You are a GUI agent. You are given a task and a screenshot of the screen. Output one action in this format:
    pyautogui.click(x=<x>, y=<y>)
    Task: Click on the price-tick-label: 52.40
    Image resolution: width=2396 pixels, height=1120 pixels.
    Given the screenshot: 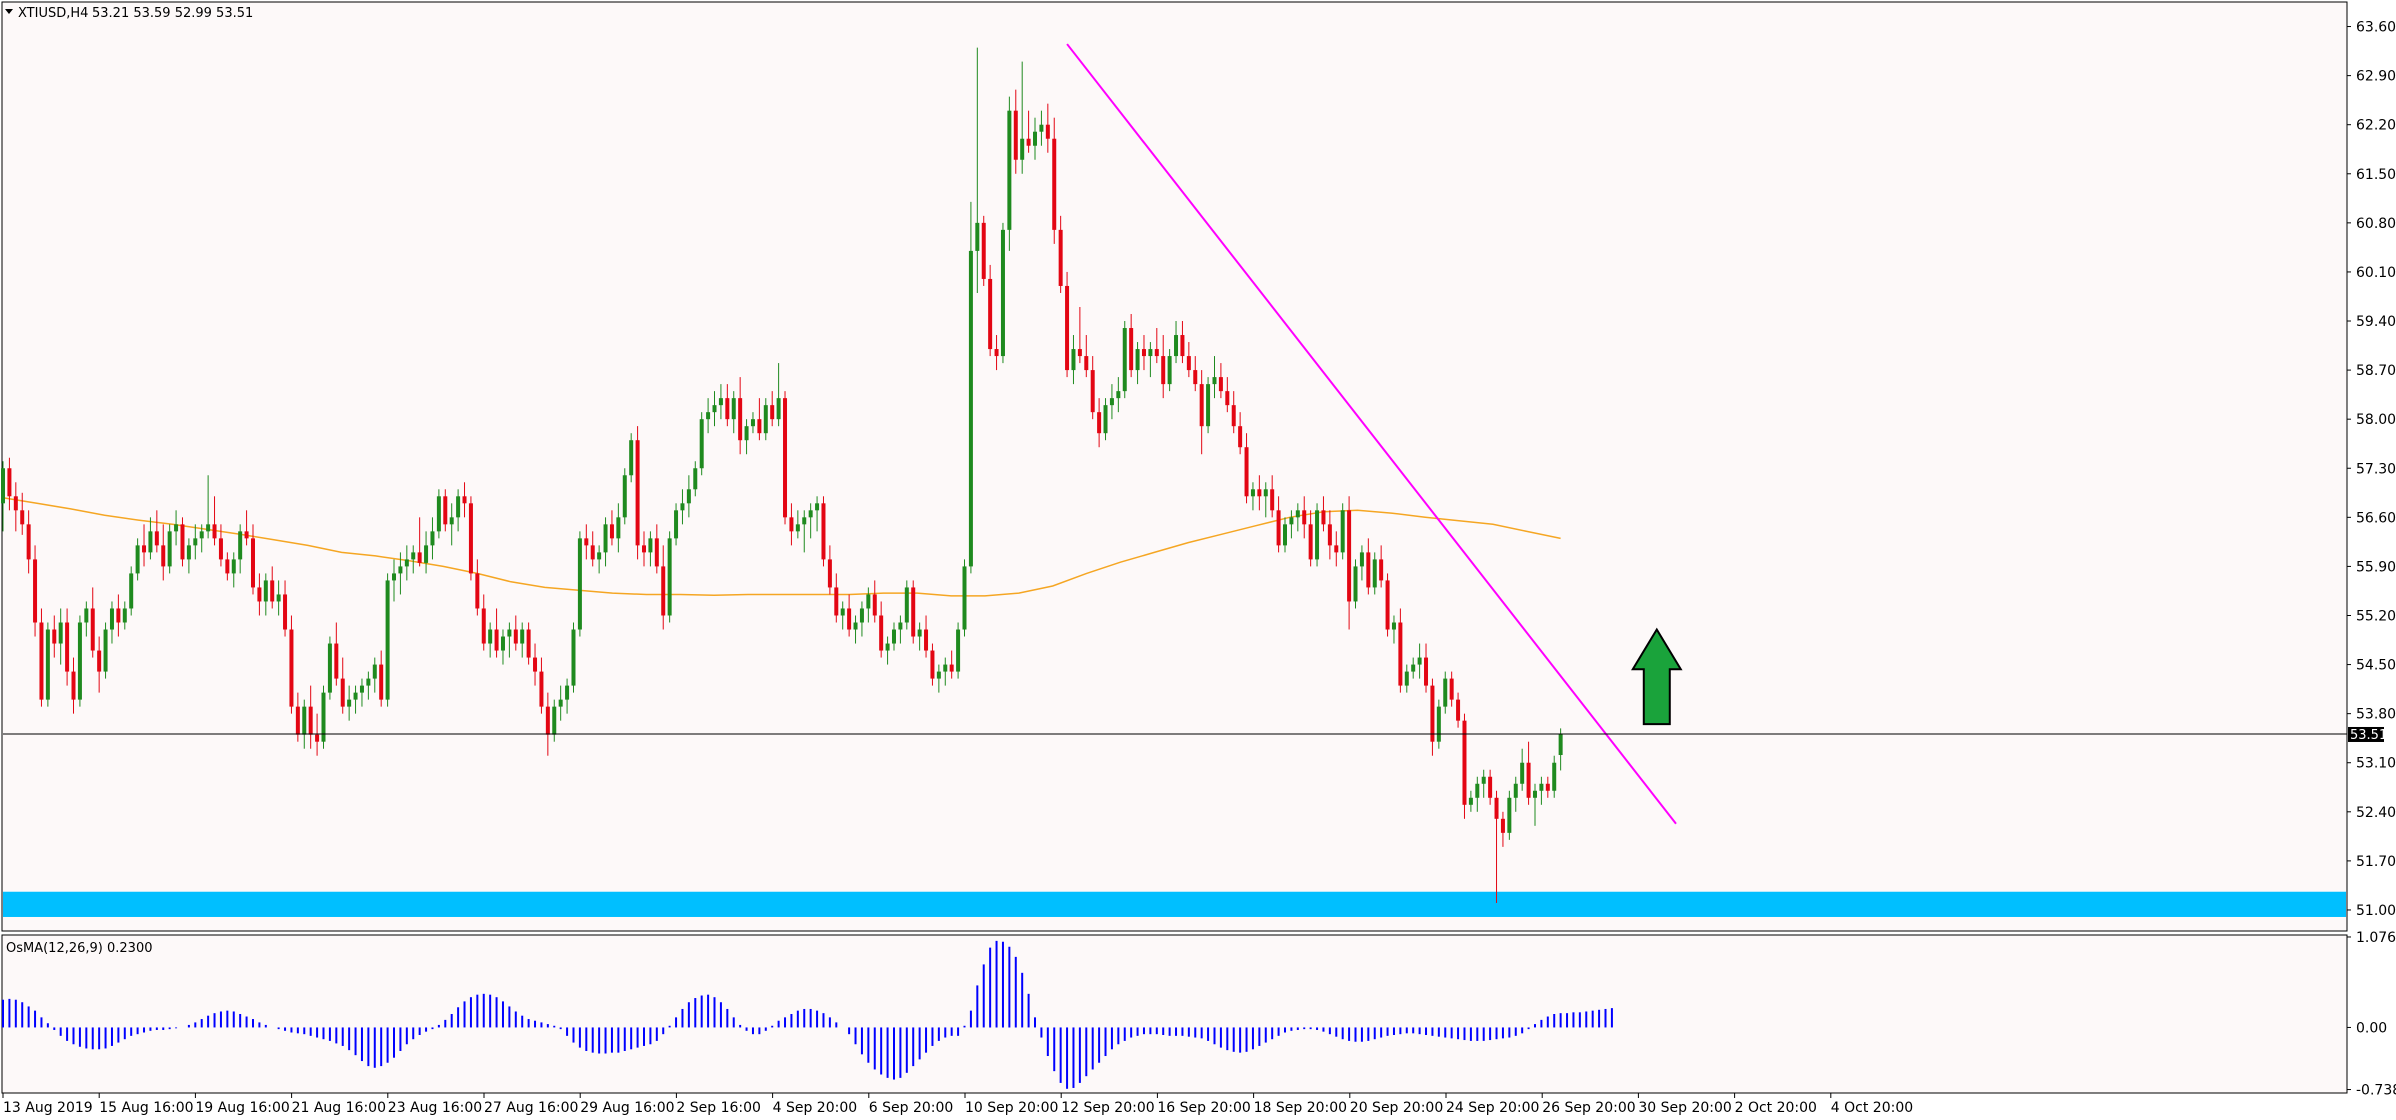 What is the action you would take?
    pyautogui.click(x=2376, y=813)
    